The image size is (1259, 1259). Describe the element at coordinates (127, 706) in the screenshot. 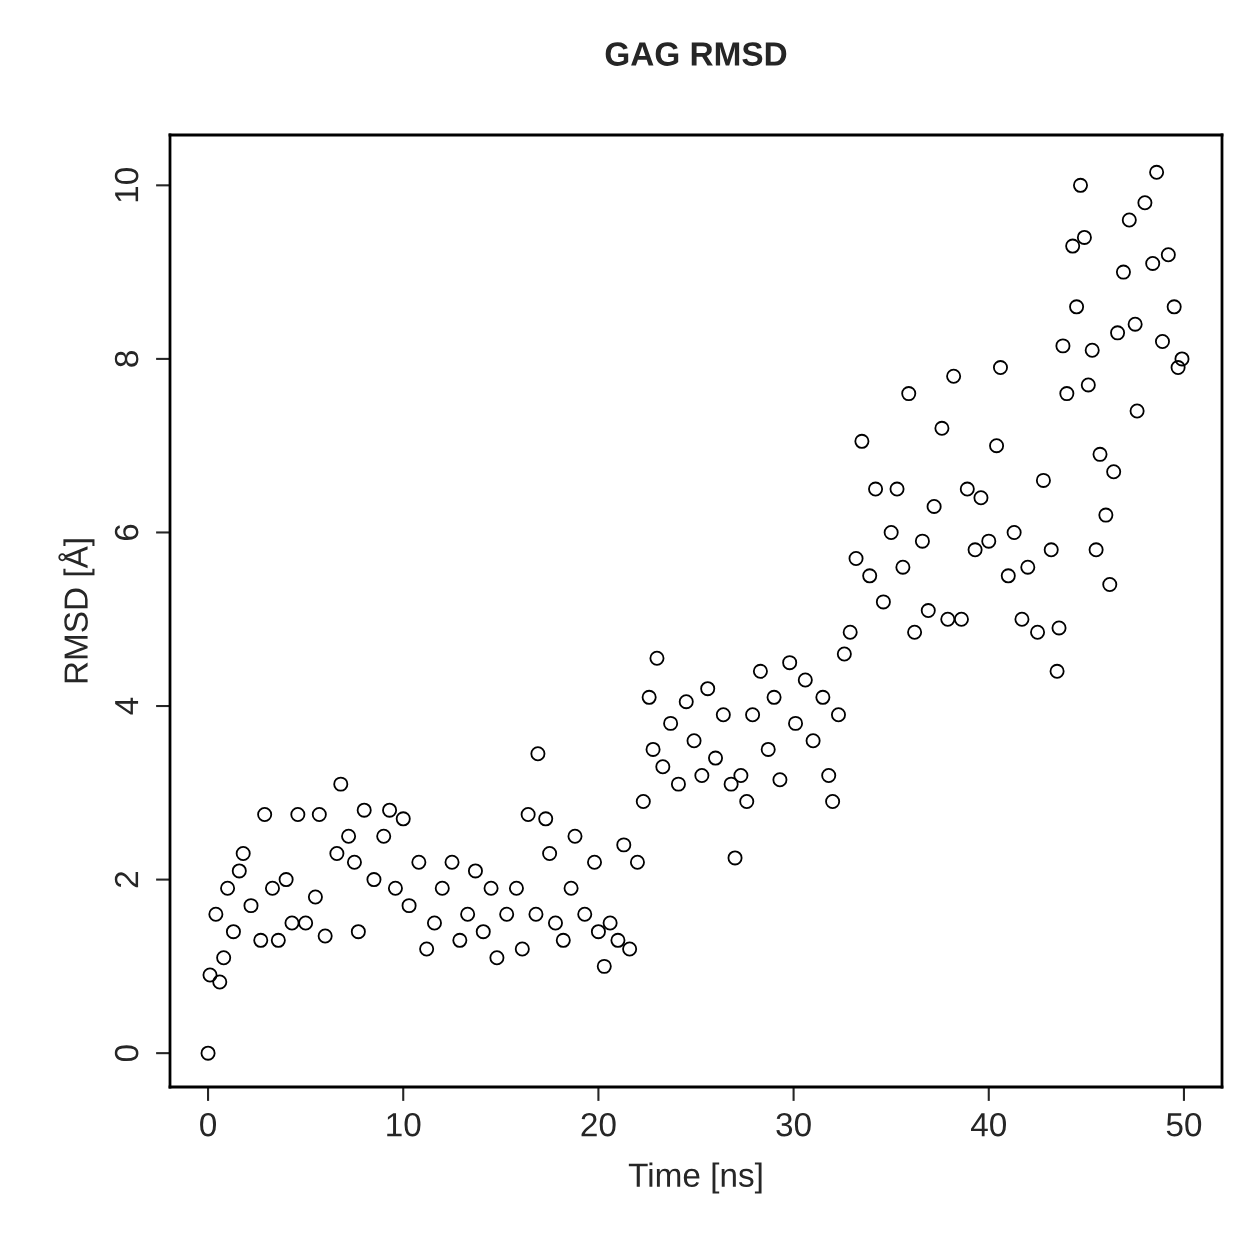

I see `y-tick-label: 4` at that location.